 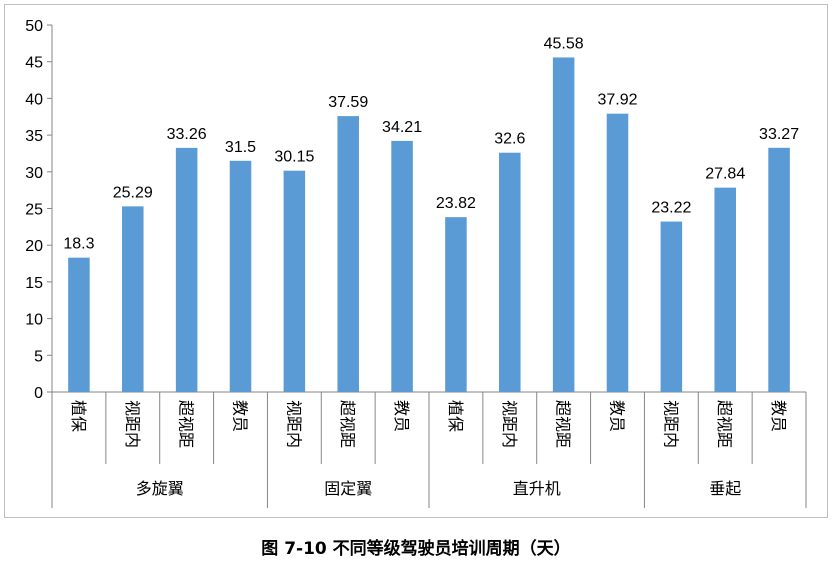 I want to click on y-tick-label: 5, so click(x=38, y=356).